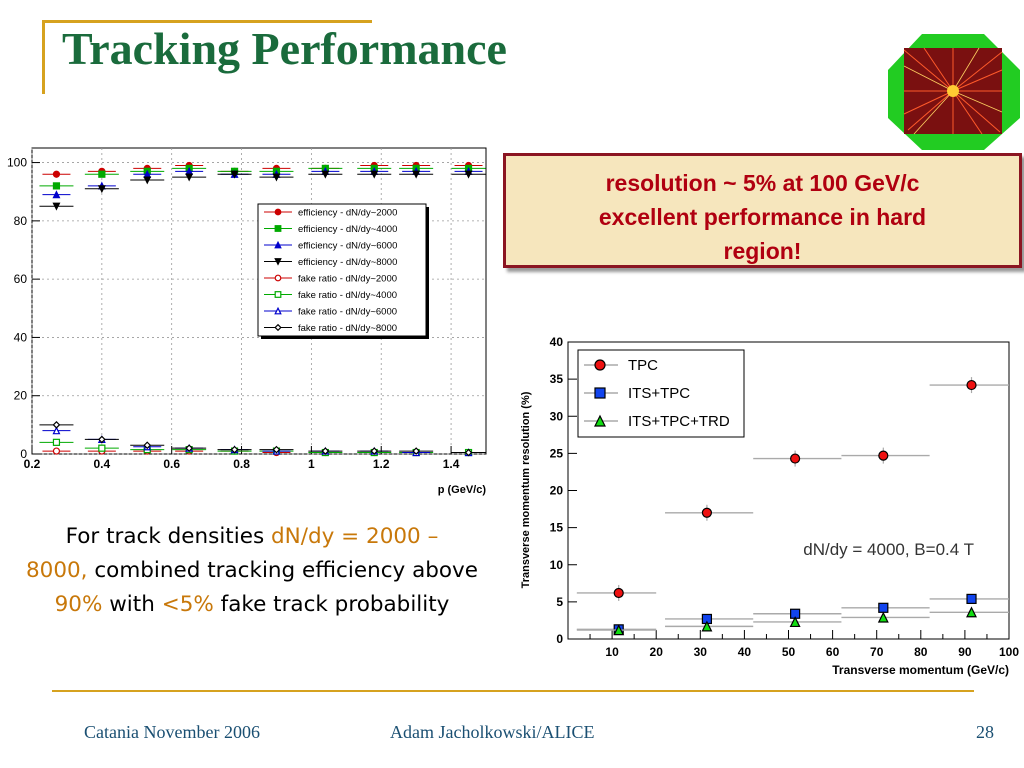 This screenshot has width=1024, height=768. Describe the element at coordinates (557, 491) in the screenshot. I see `right-ytick-label: 20` at that location.